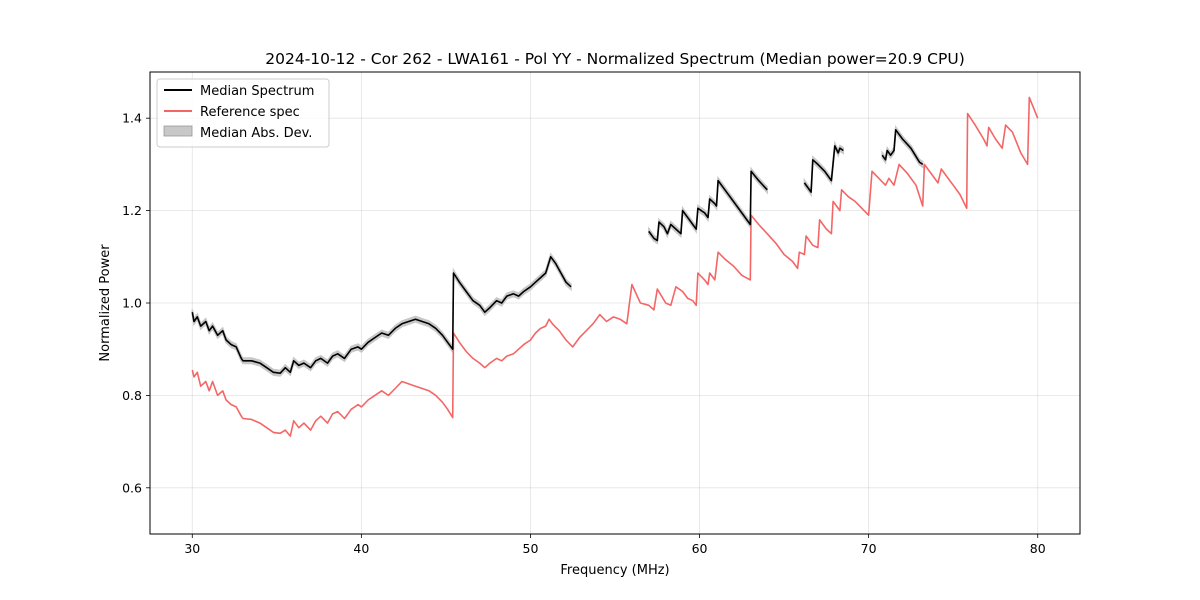 This screenshot has height=600, width=1200. I want to click on x-tick-label: 70, so click(869, 548).